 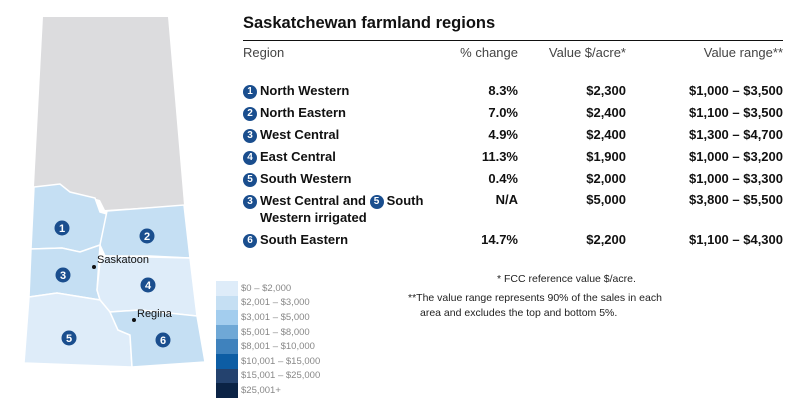 I want to click on region-label: North Eastern, so click(x=303, y=112).